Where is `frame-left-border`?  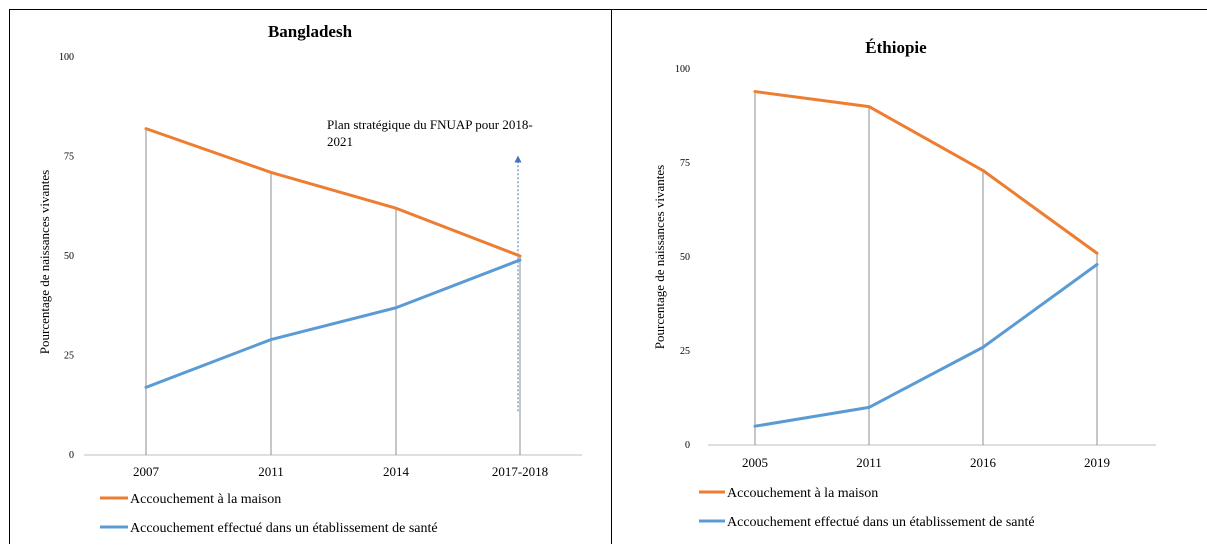
frame-left-border is located at coordinates (9, 276).